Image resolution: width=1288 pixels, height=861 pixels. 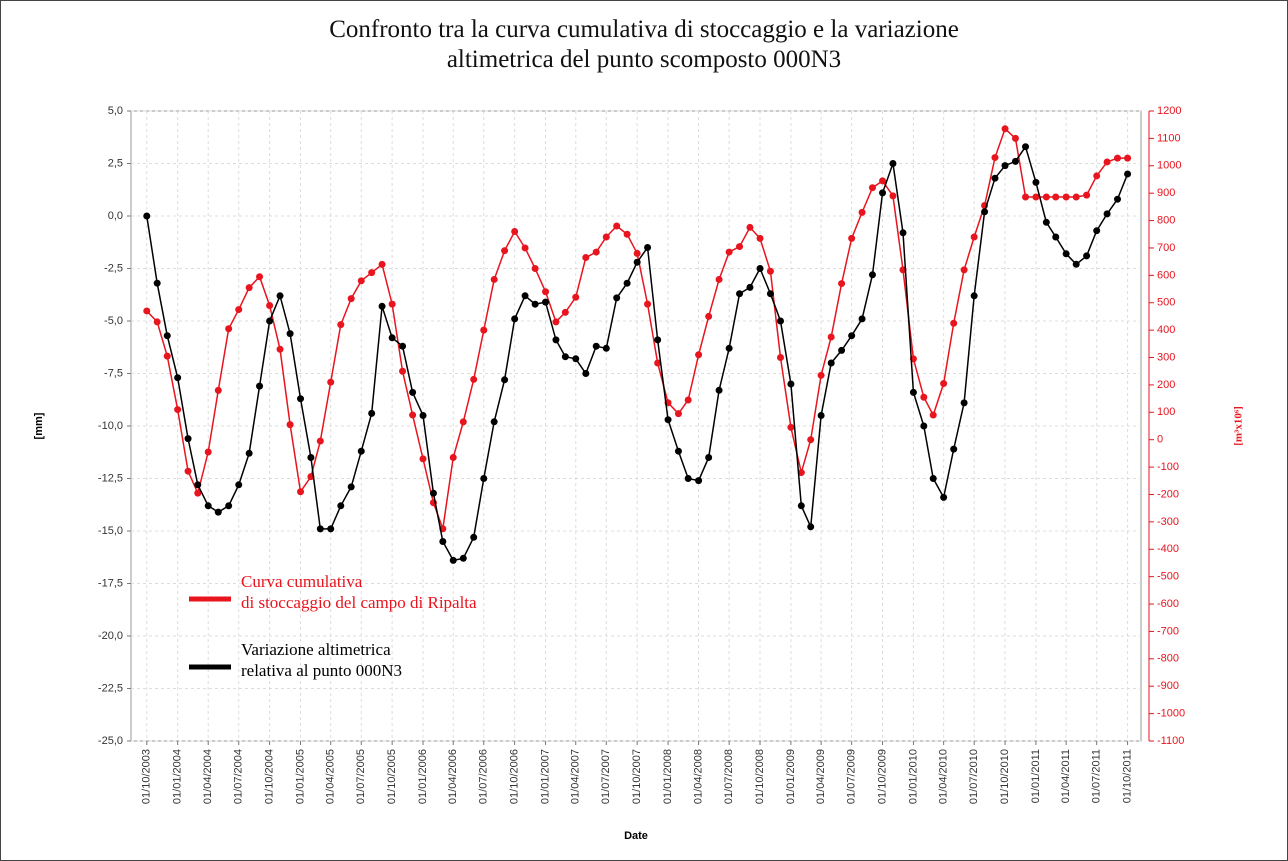 What do you see at coordinates (729, 776) in the screenshot?
I see `x-tick-label: 01/07/2008` at bounding box center [729, 776].